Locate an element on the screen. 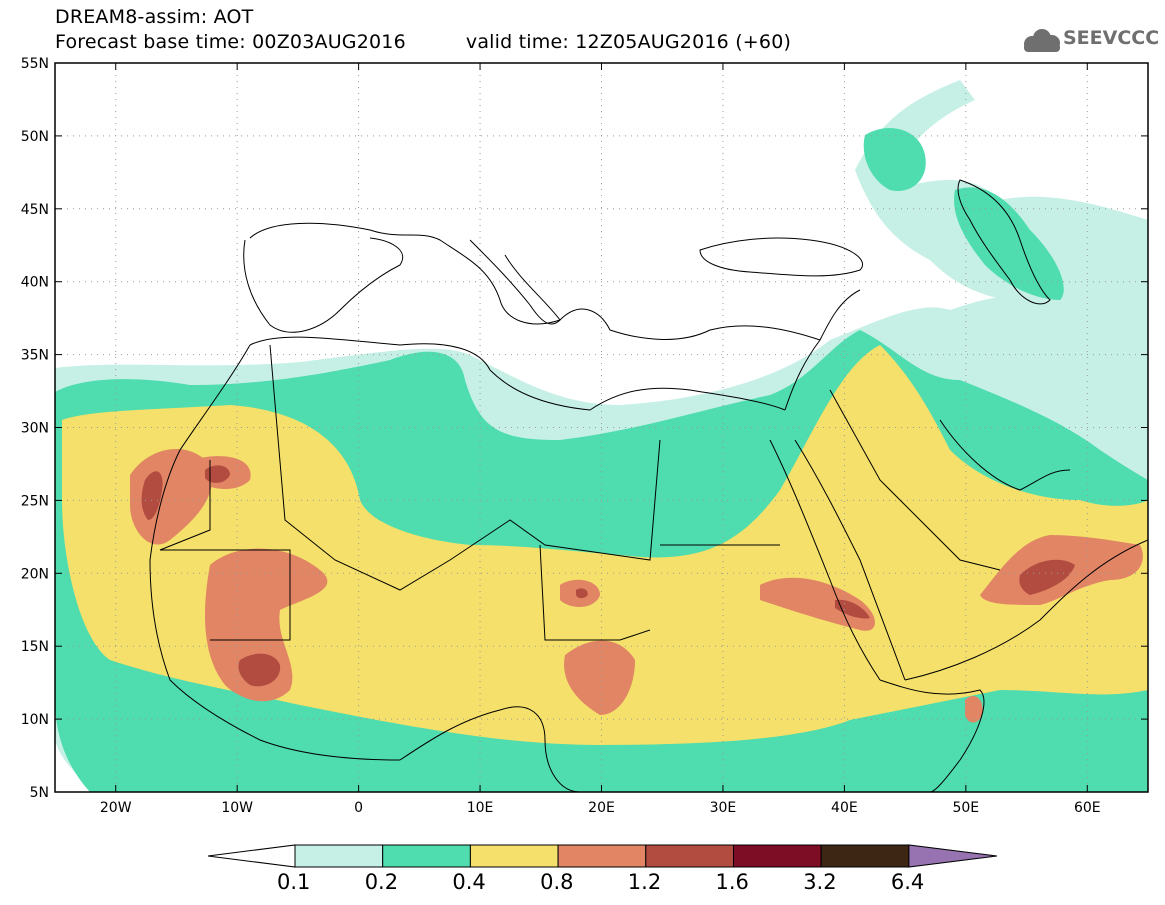 The width and height of the screenshot is (1165, 905). lon-label: 20W is located at coordinates (116, 808).